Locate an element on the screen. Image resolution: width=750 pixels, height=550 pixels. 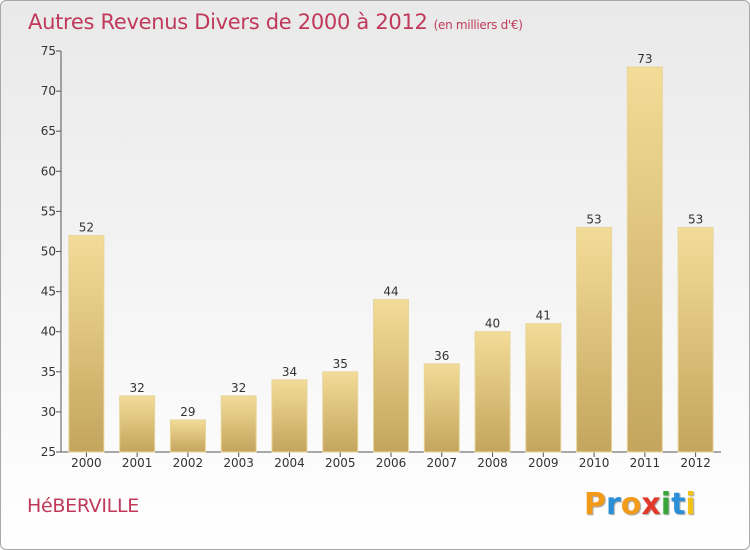
y-tick-label: 40 is located at coordinates (48, 332).